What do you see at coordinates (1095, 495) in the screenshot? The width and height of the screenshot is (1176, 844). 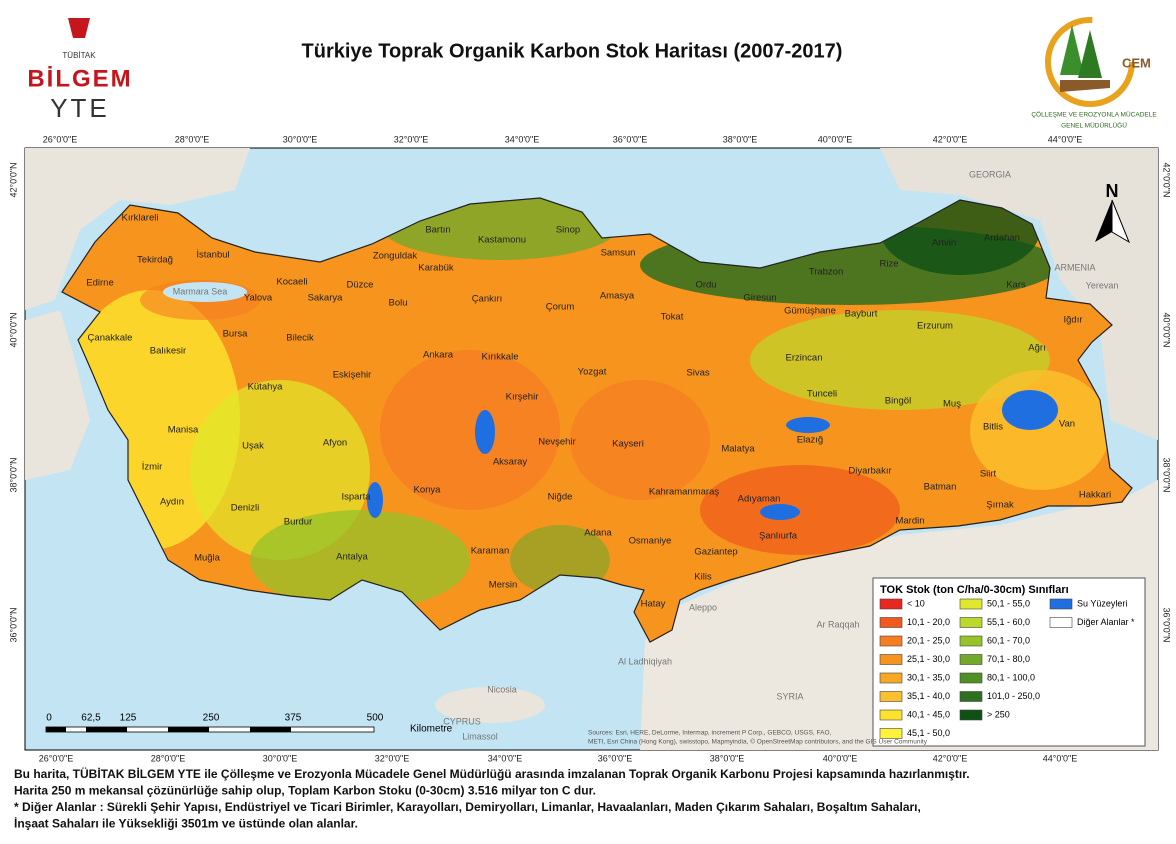 I see `province-label: Hakkari` at bounding box center [1095, 495].